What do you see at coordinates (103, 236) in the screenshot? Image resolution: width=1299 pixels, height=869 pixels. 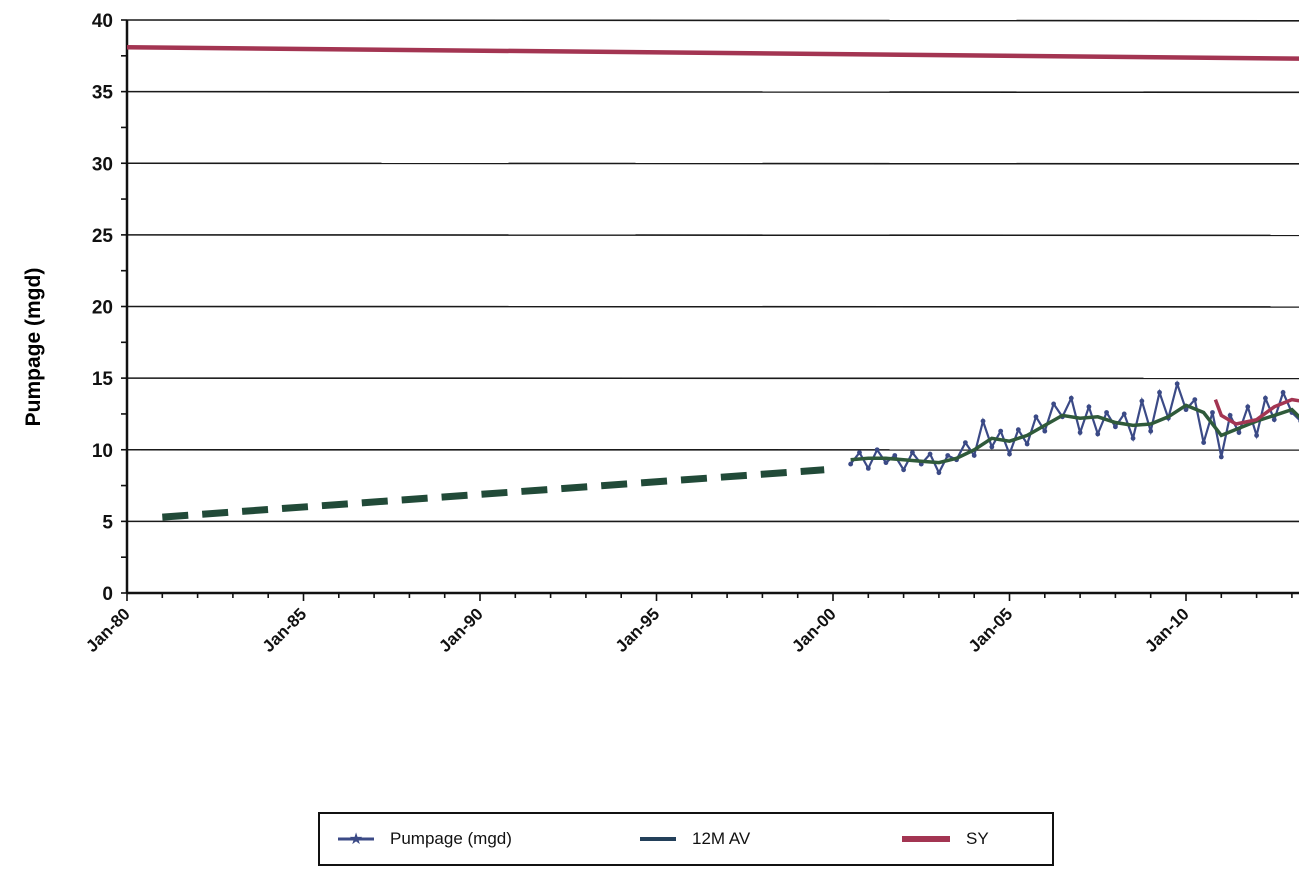 I see `y-tick-label: 25` at bounding box center [103, 236].